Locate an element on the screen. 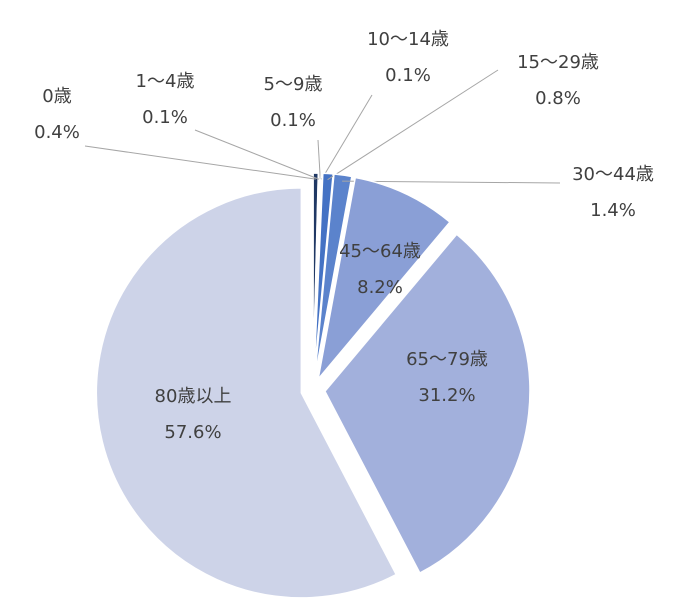  slice-category-label: 10～14歳 is located at coordinates (408, 39).